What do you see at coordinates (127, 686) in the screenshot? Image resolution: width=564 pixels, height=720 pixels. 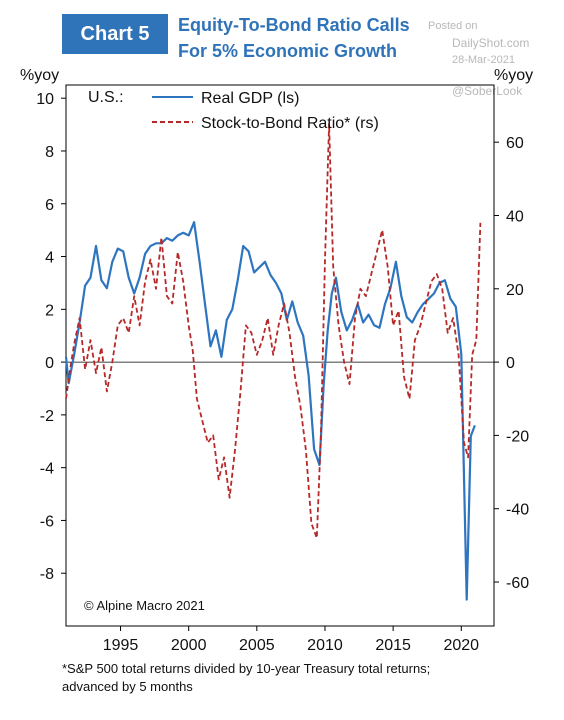 I see `footnote-line-2: advanced by 5 months` at bounding box center [127, 686].